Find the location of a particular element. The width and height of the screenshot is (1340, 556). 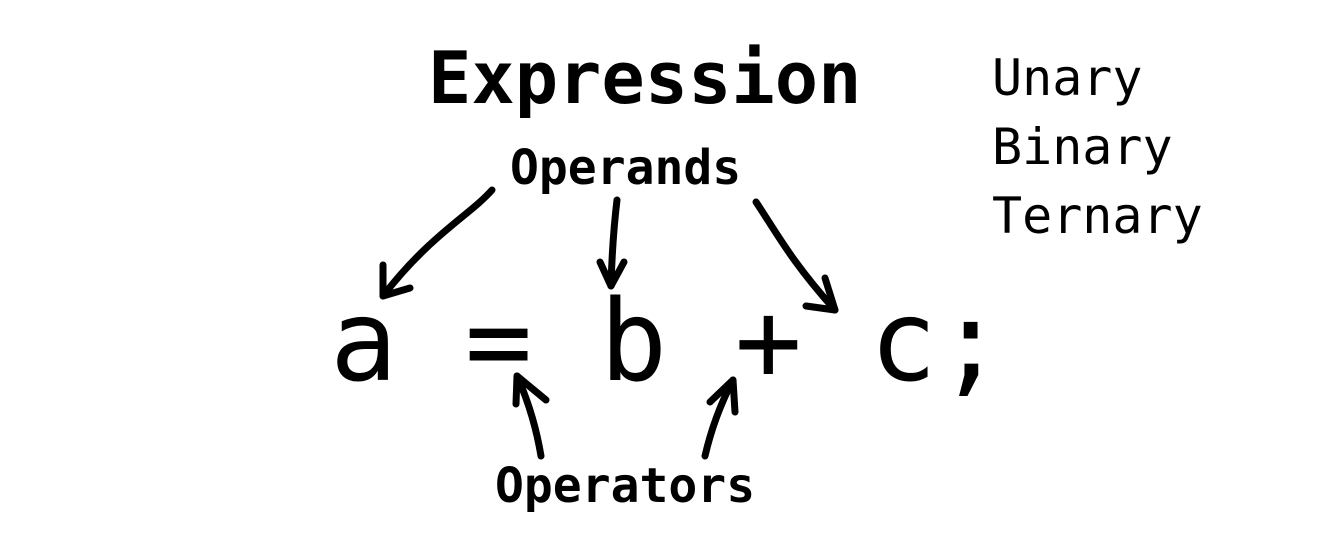

operator-type-binary: Binary is located at coordinates (1082, 147).